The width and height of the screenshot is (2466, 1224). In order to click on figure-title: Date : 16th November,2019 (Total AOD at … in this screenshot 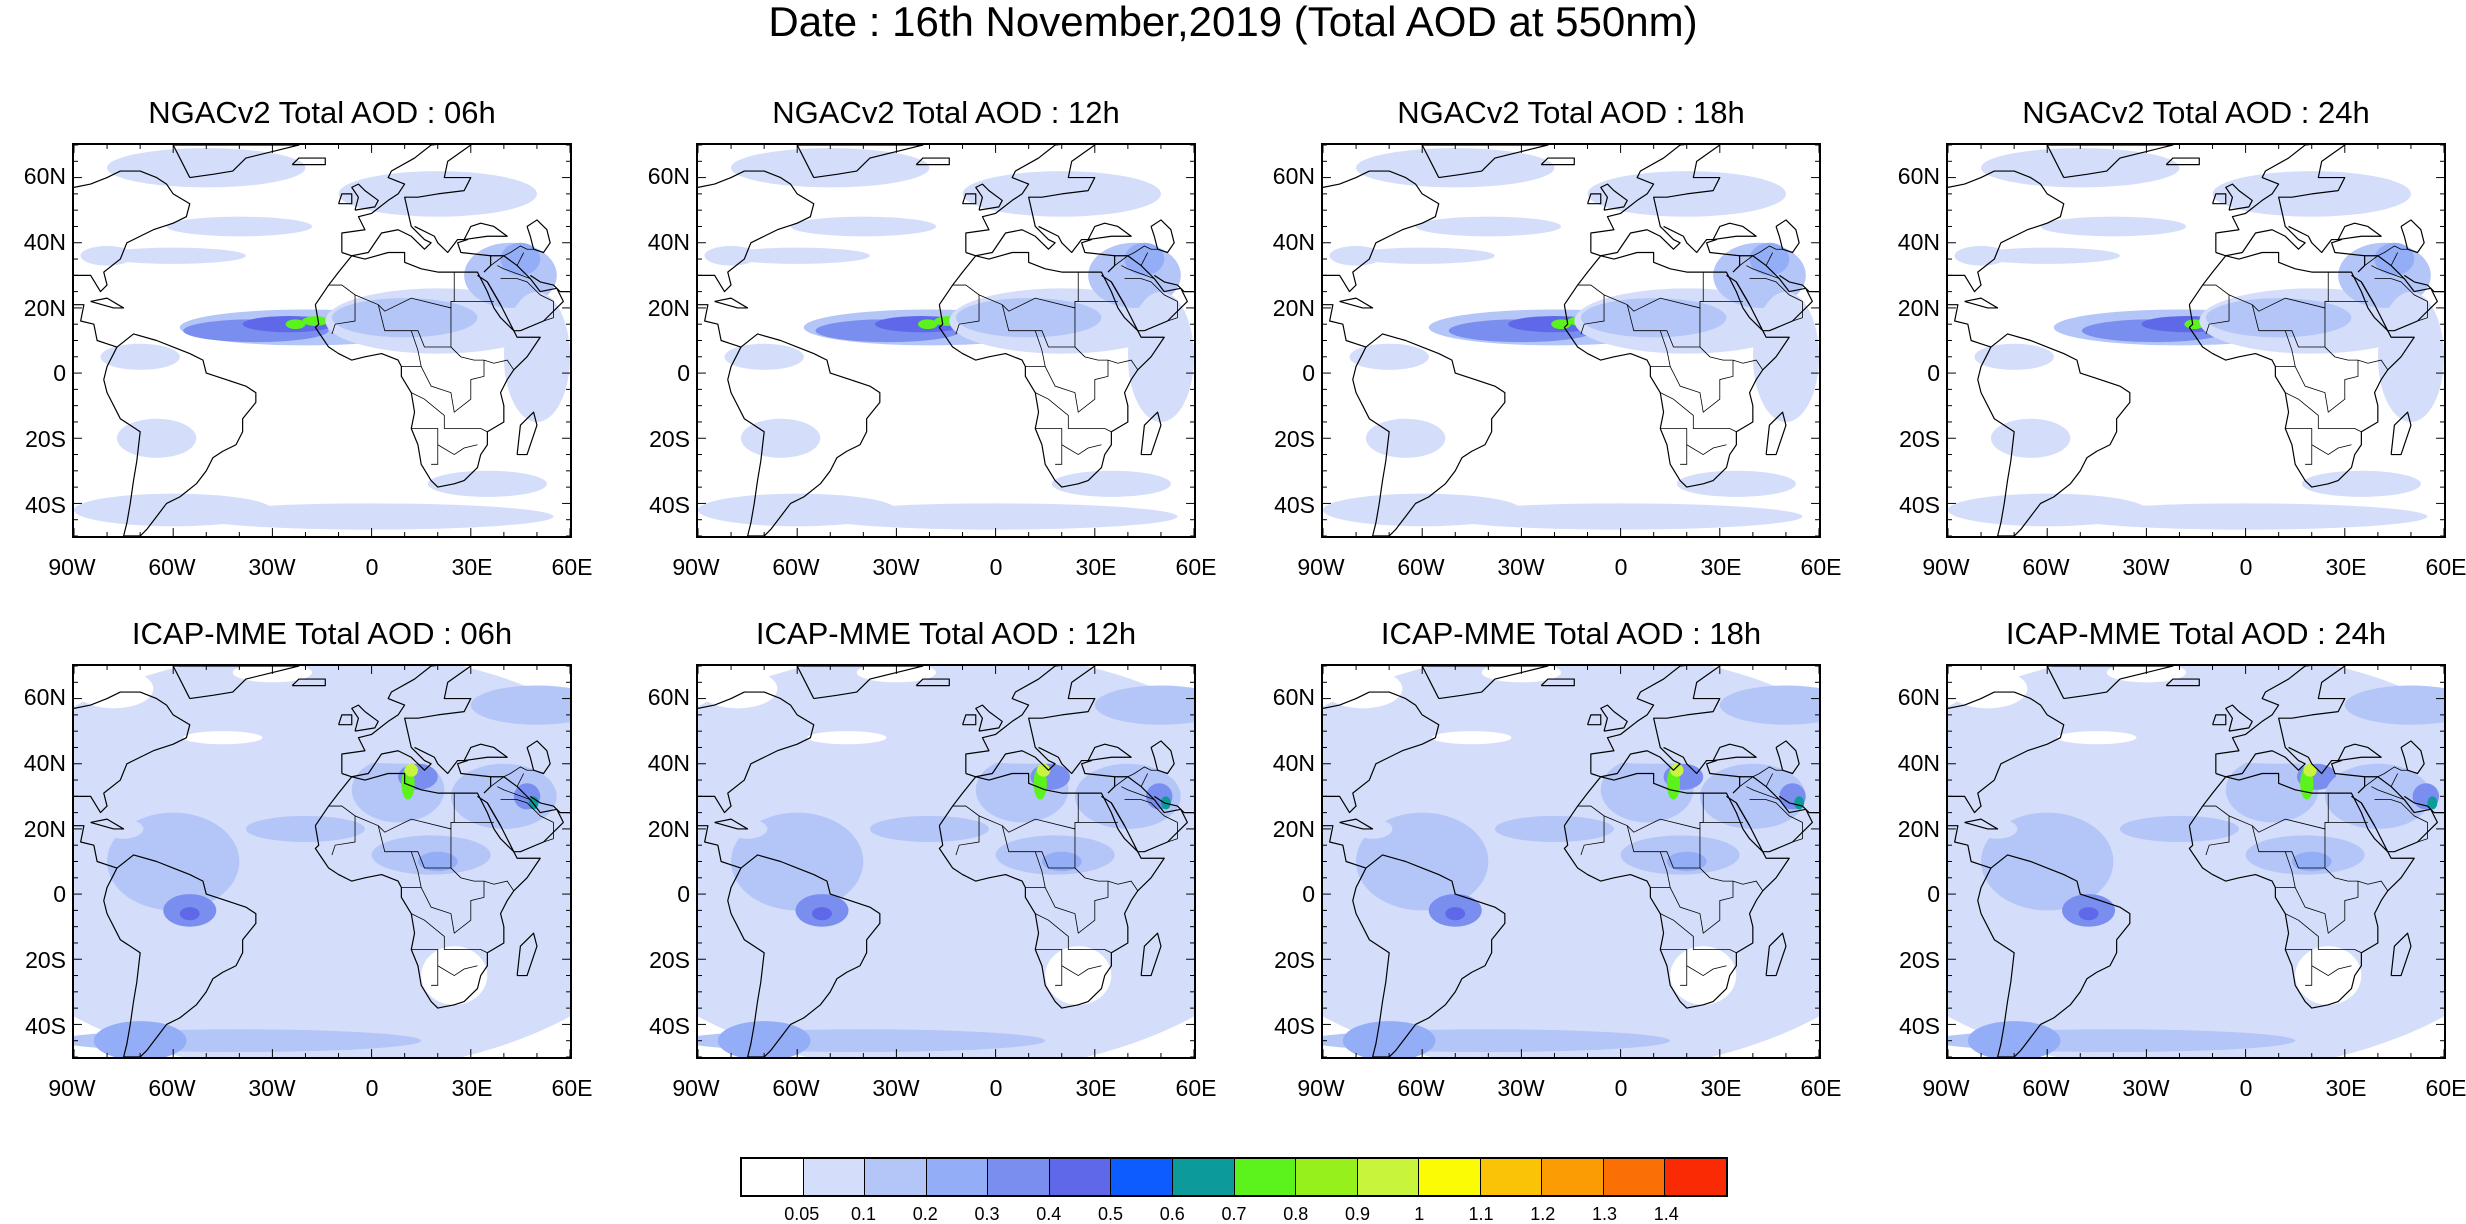, I will do `click(1233, 22)`.